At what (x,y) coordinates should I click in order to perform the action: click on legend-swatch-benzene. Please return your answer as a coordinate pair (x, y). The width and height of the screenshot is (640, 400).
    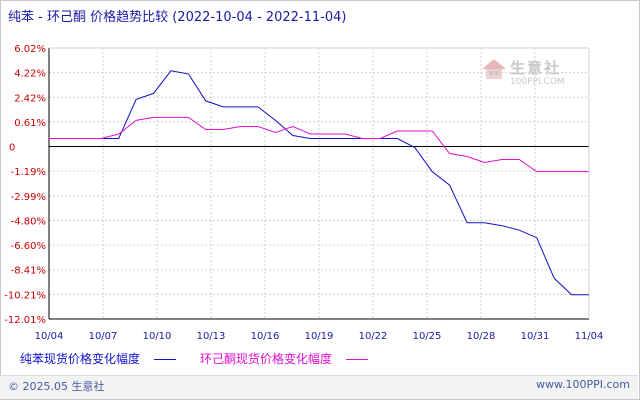
    Looking at the image, I should click on (164, 359).